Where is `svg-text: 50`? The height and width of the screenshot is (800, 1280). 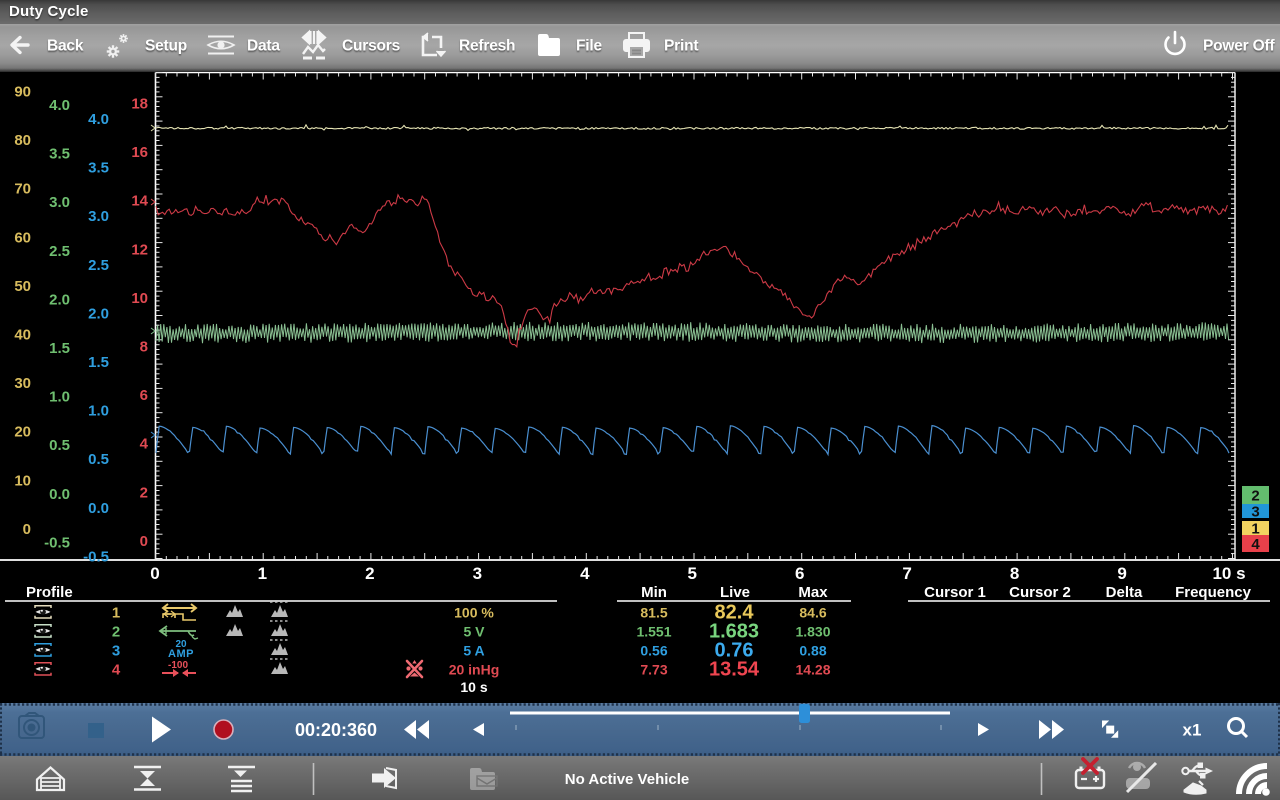 svg-text: 50 is located at coordinates (22, 286).